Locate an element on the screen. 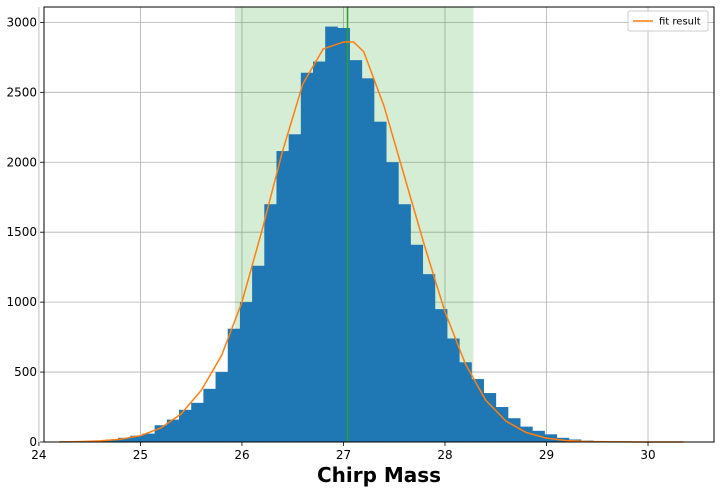 The height and width of the screenshot is (492, 721). legend-label-fit-result: fit result is located at coordinates (680, 22).